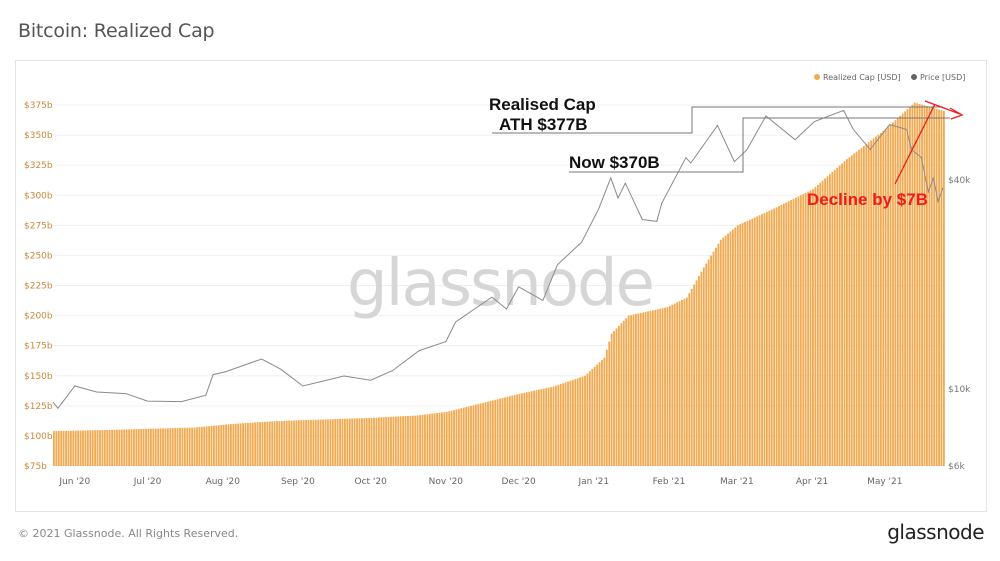  What do you see at coordinates (942, 77) in the screenshot?
I see `legend-price: Price [USD]` at bounding box center [942, 77].